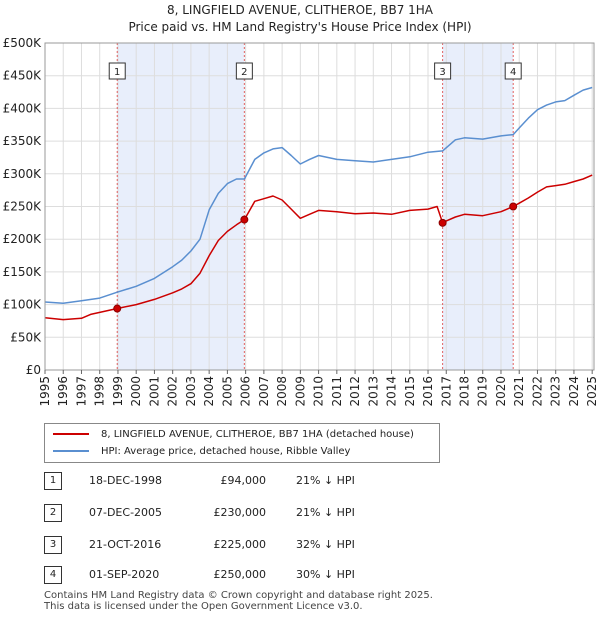 The width and height of the screenshot is (600, 620). What do you see at coordinates (282, 391) in the screenshot?
I see `x-tick-label: 2008` at bounding box center [282, 391].